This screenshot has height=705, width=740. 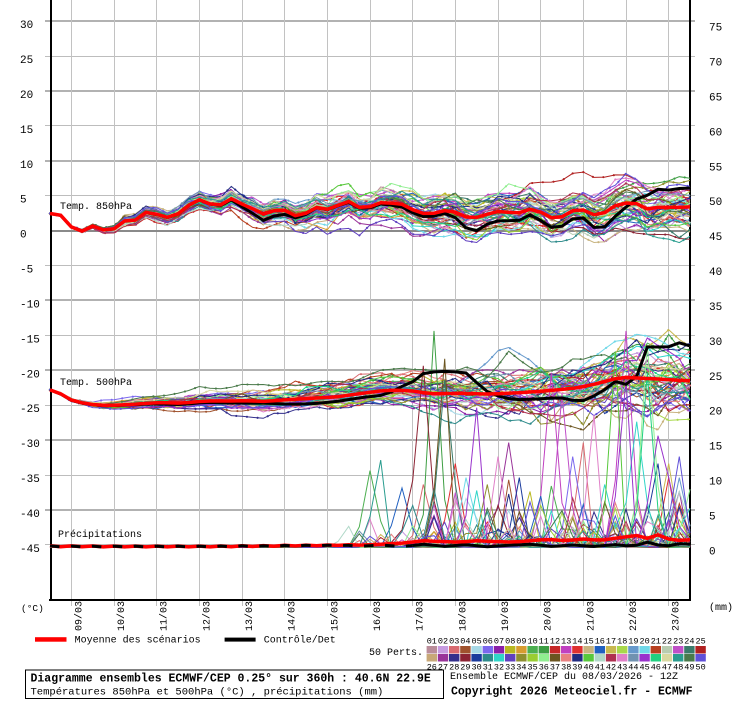 What do you see at coordinates (544, 641) in the screenshot?
I see `svg-text: 11` at bounding box center [544, 641].